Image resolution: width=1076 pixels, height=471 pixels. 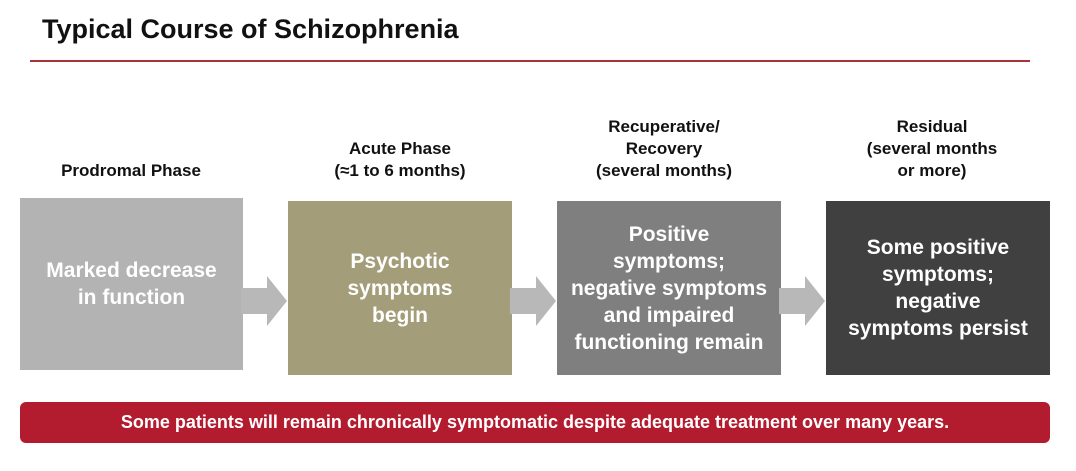 I want to click on phase-label-prodromal: Prodromal Phase, so click(x=131, y=170).